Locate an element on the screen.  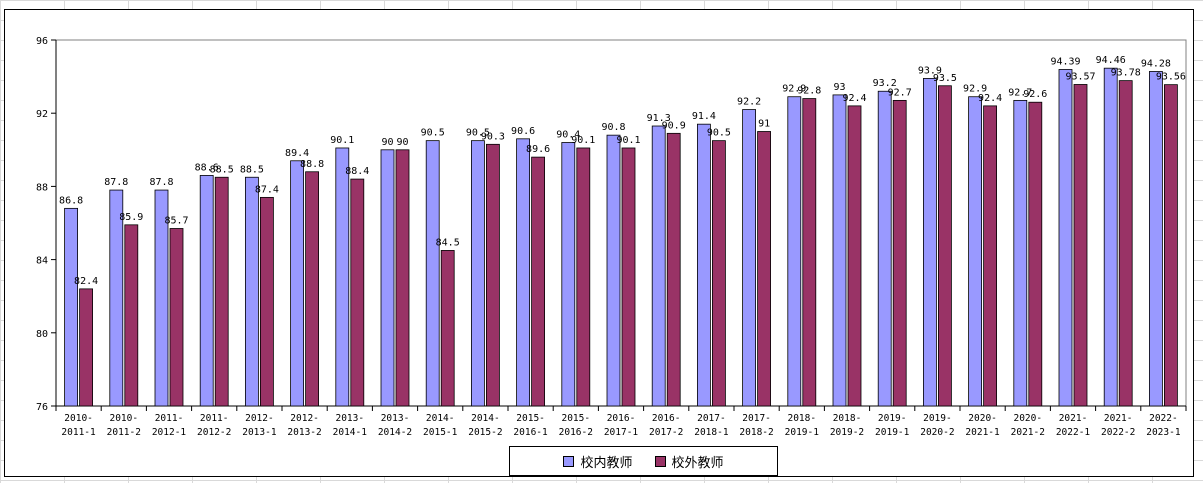
data-label-series-2-23: 93.78 is located at coordinates (1126, 73).